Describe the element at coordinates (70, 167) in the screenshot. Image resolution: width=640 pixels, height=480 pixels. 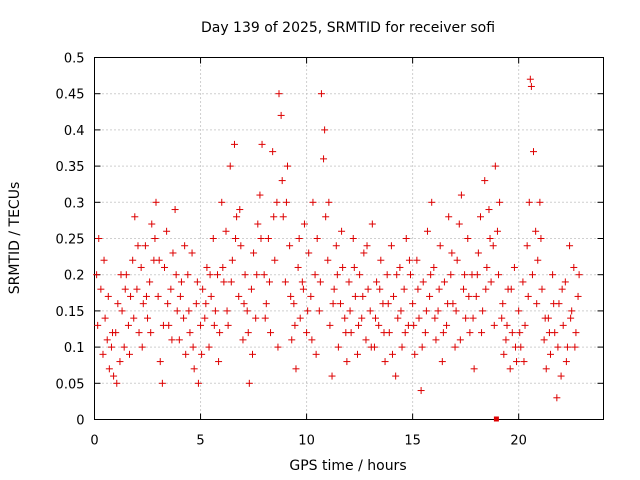
I see `y-tick-label: 0.35` at that location.